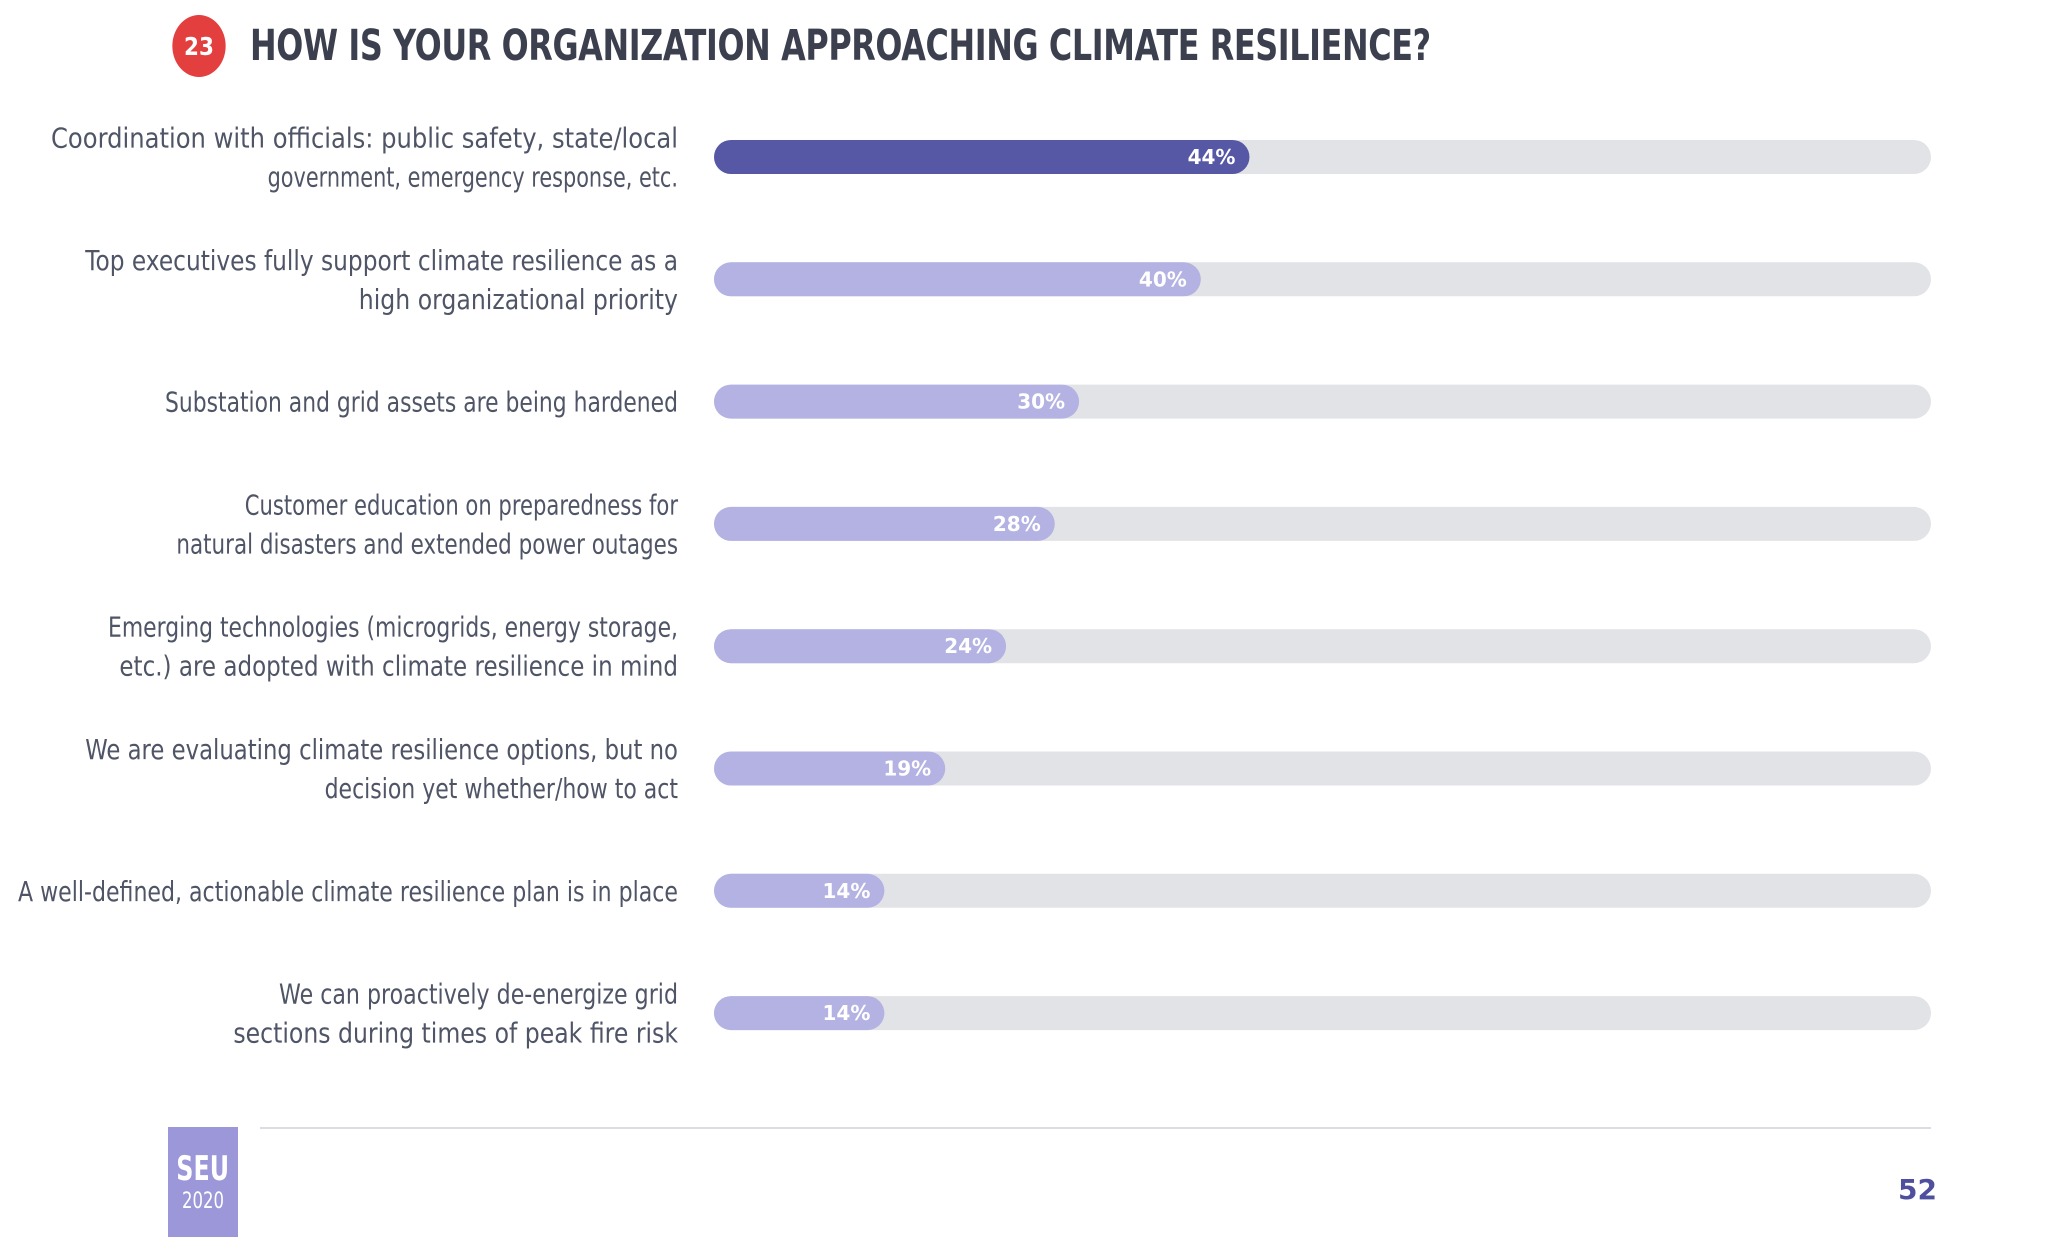 This screenshot has width=2051, height=1259. Describe the element at coordinates (1041, 402) in the screenshot. I see `value-label: 30%` at that location.